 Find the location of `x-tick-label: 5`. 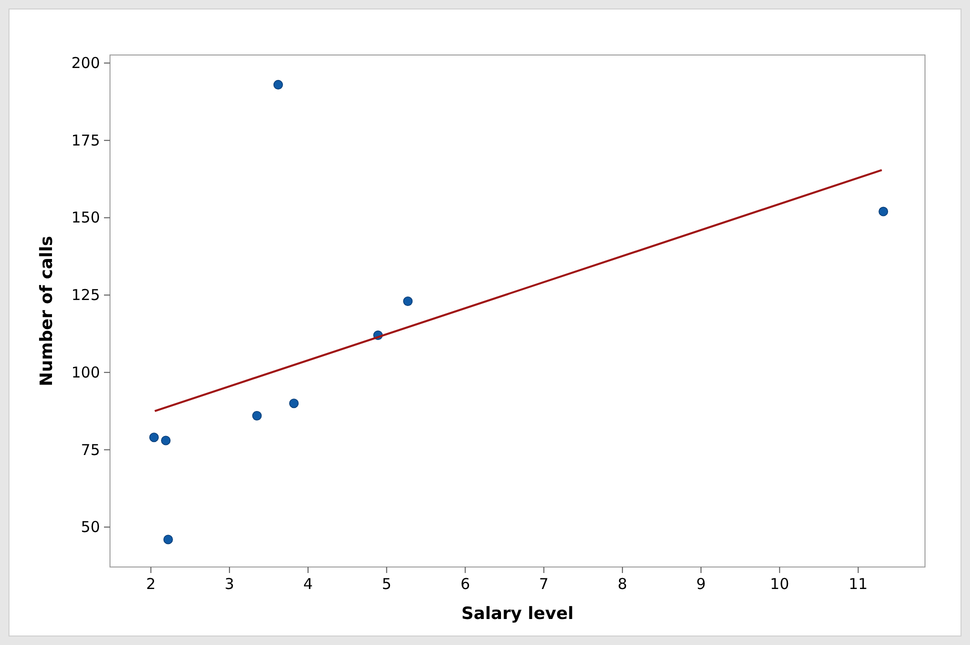

x-tick-label: 5 is located at coordinates (387, 584).